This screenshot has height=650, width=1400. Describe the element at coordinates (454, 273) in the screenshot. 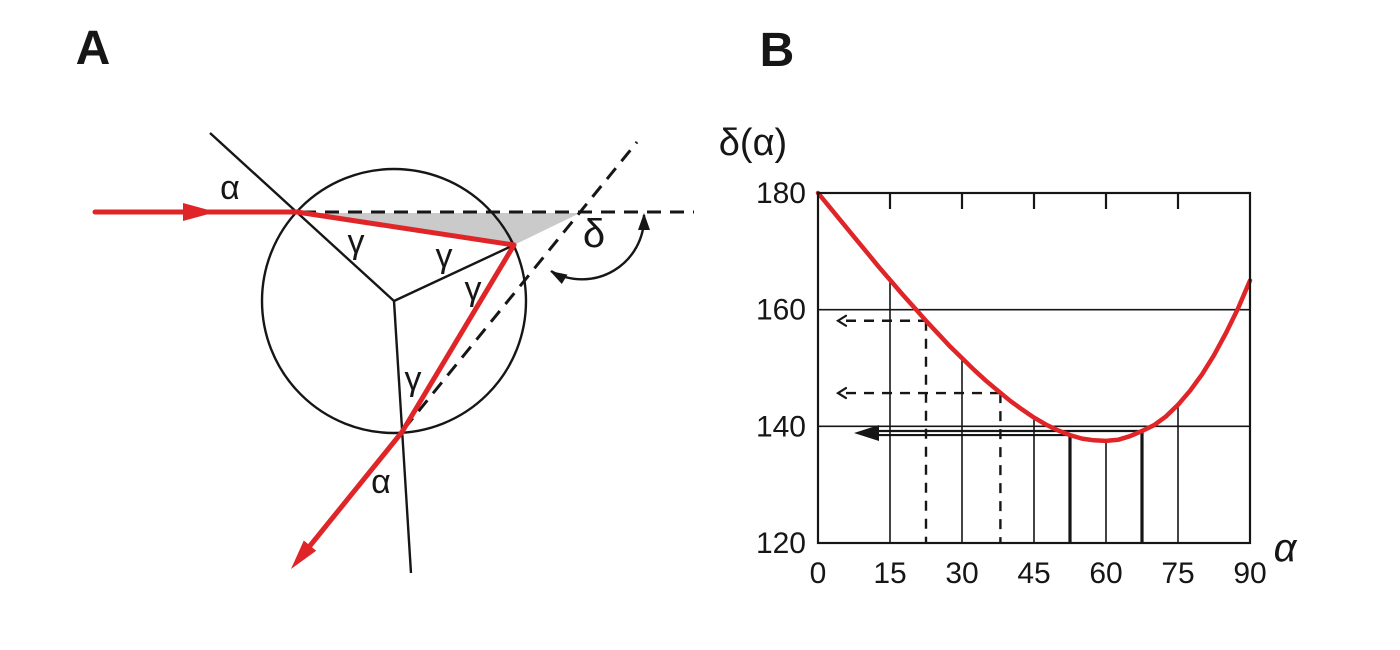

I see `reflection-radius-line` at that location.